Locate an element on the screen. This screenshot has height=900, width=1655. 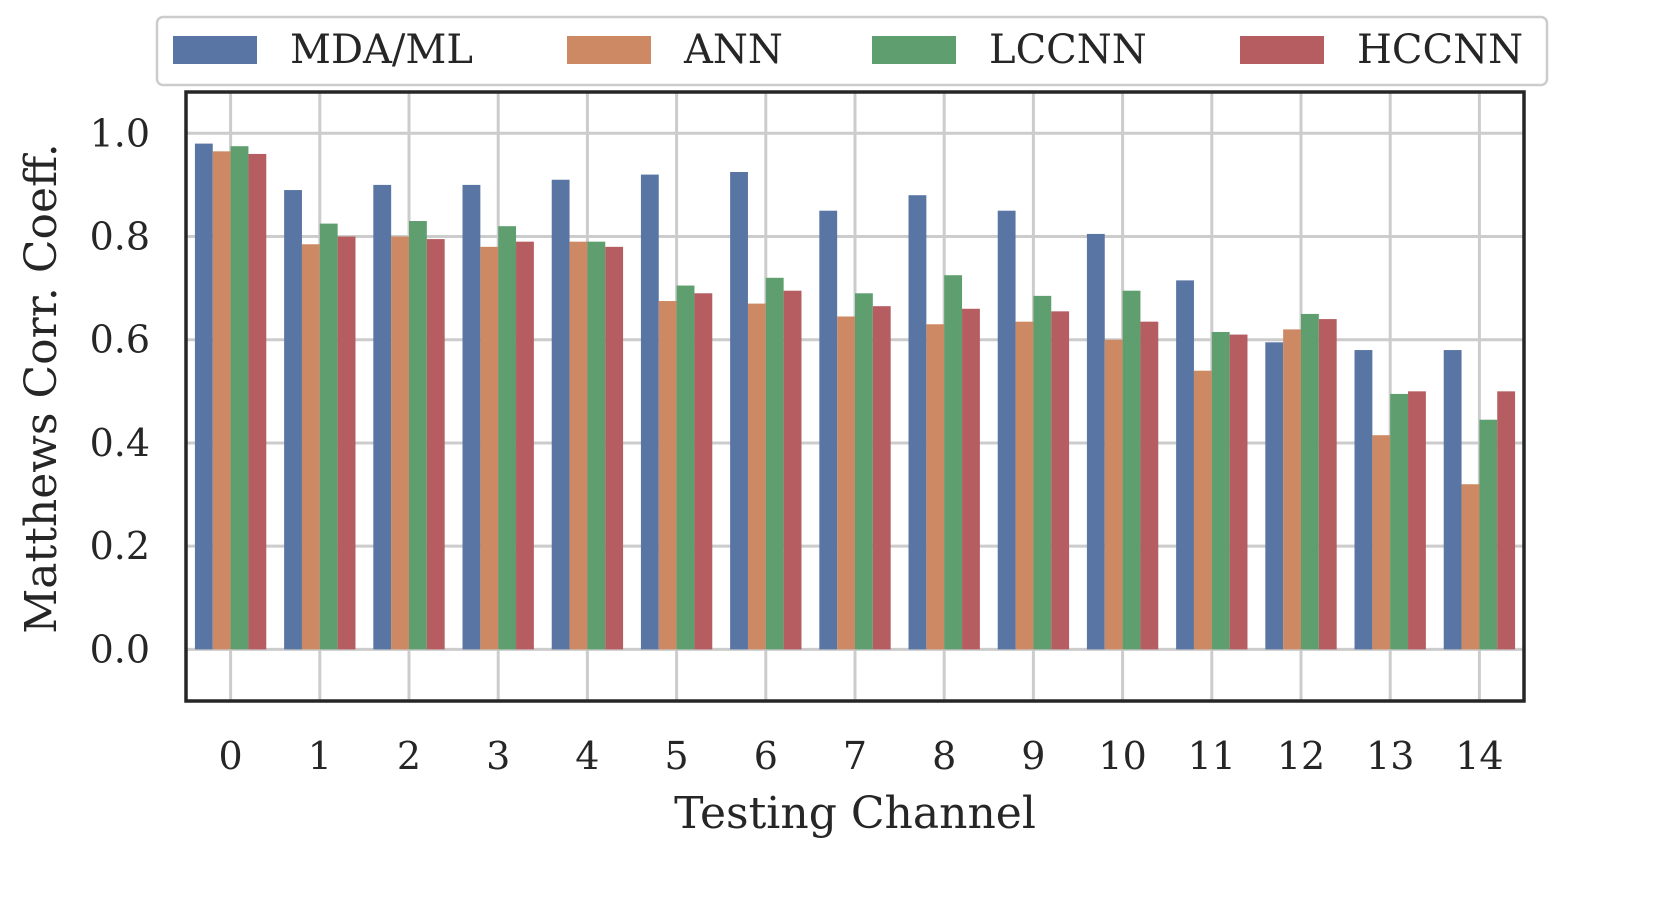
x-tick-label: 10 is located at coordinates (1122, 756).